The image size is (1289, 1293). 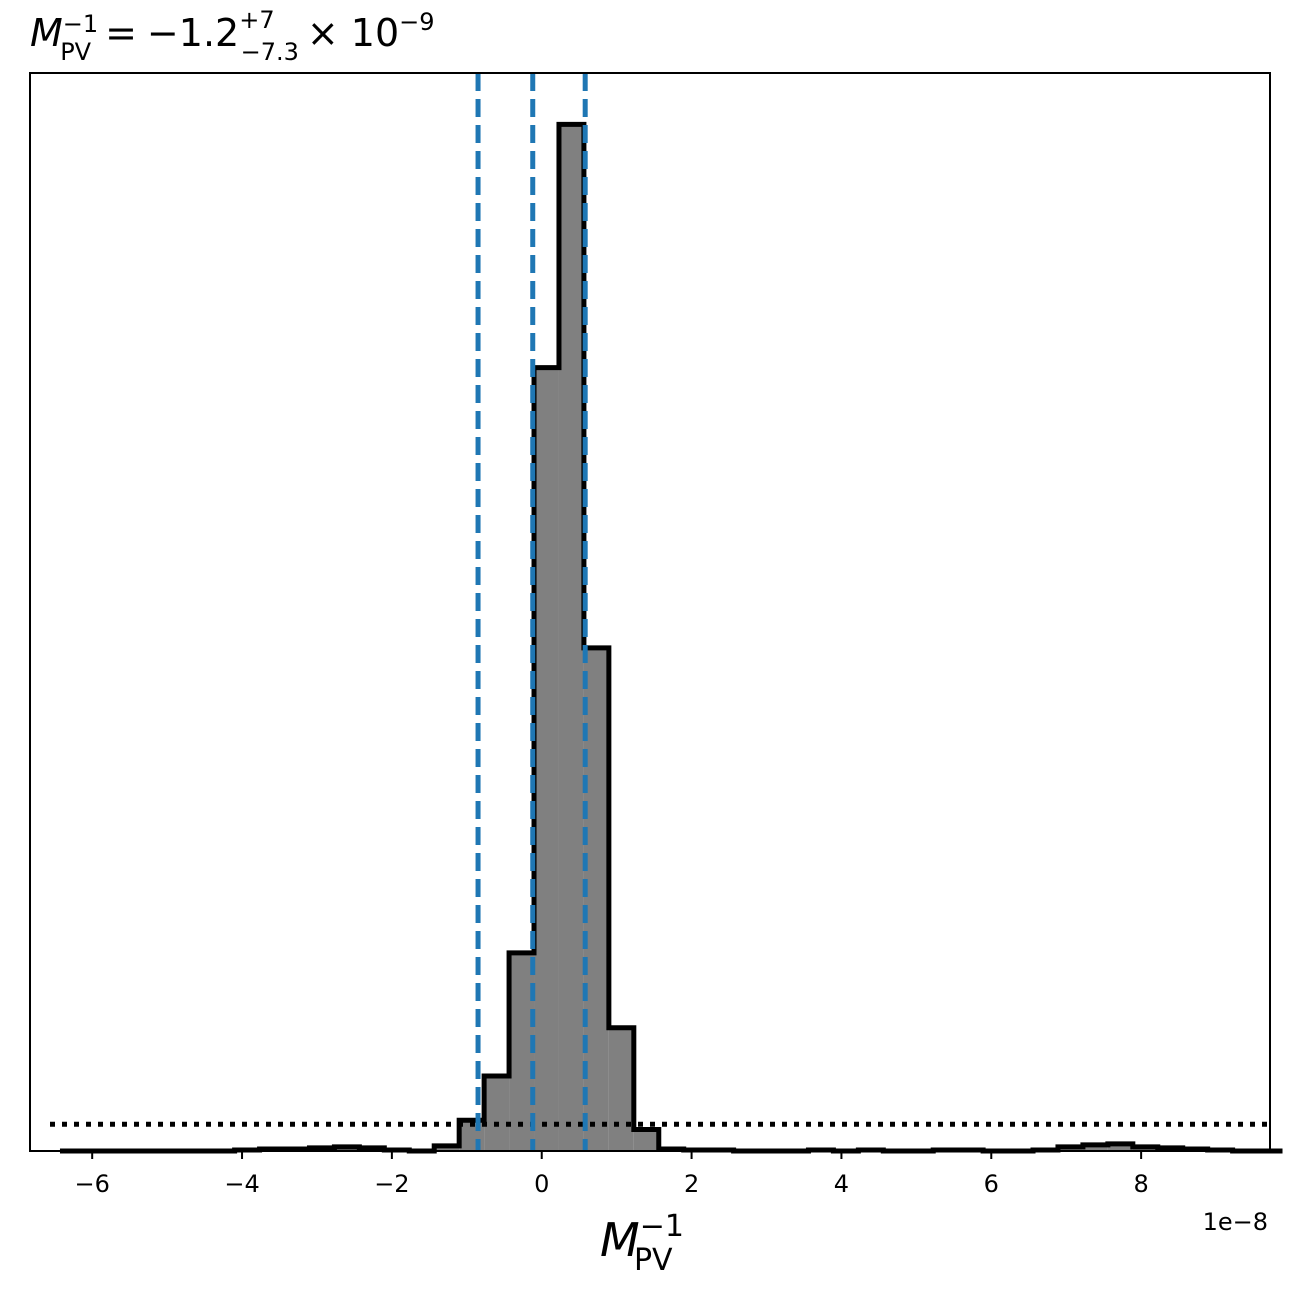 What do you see at coordinates (691, 1184) in the screenshot?
I see `x-tick-label: 2` at bounding box center [691, 1184].